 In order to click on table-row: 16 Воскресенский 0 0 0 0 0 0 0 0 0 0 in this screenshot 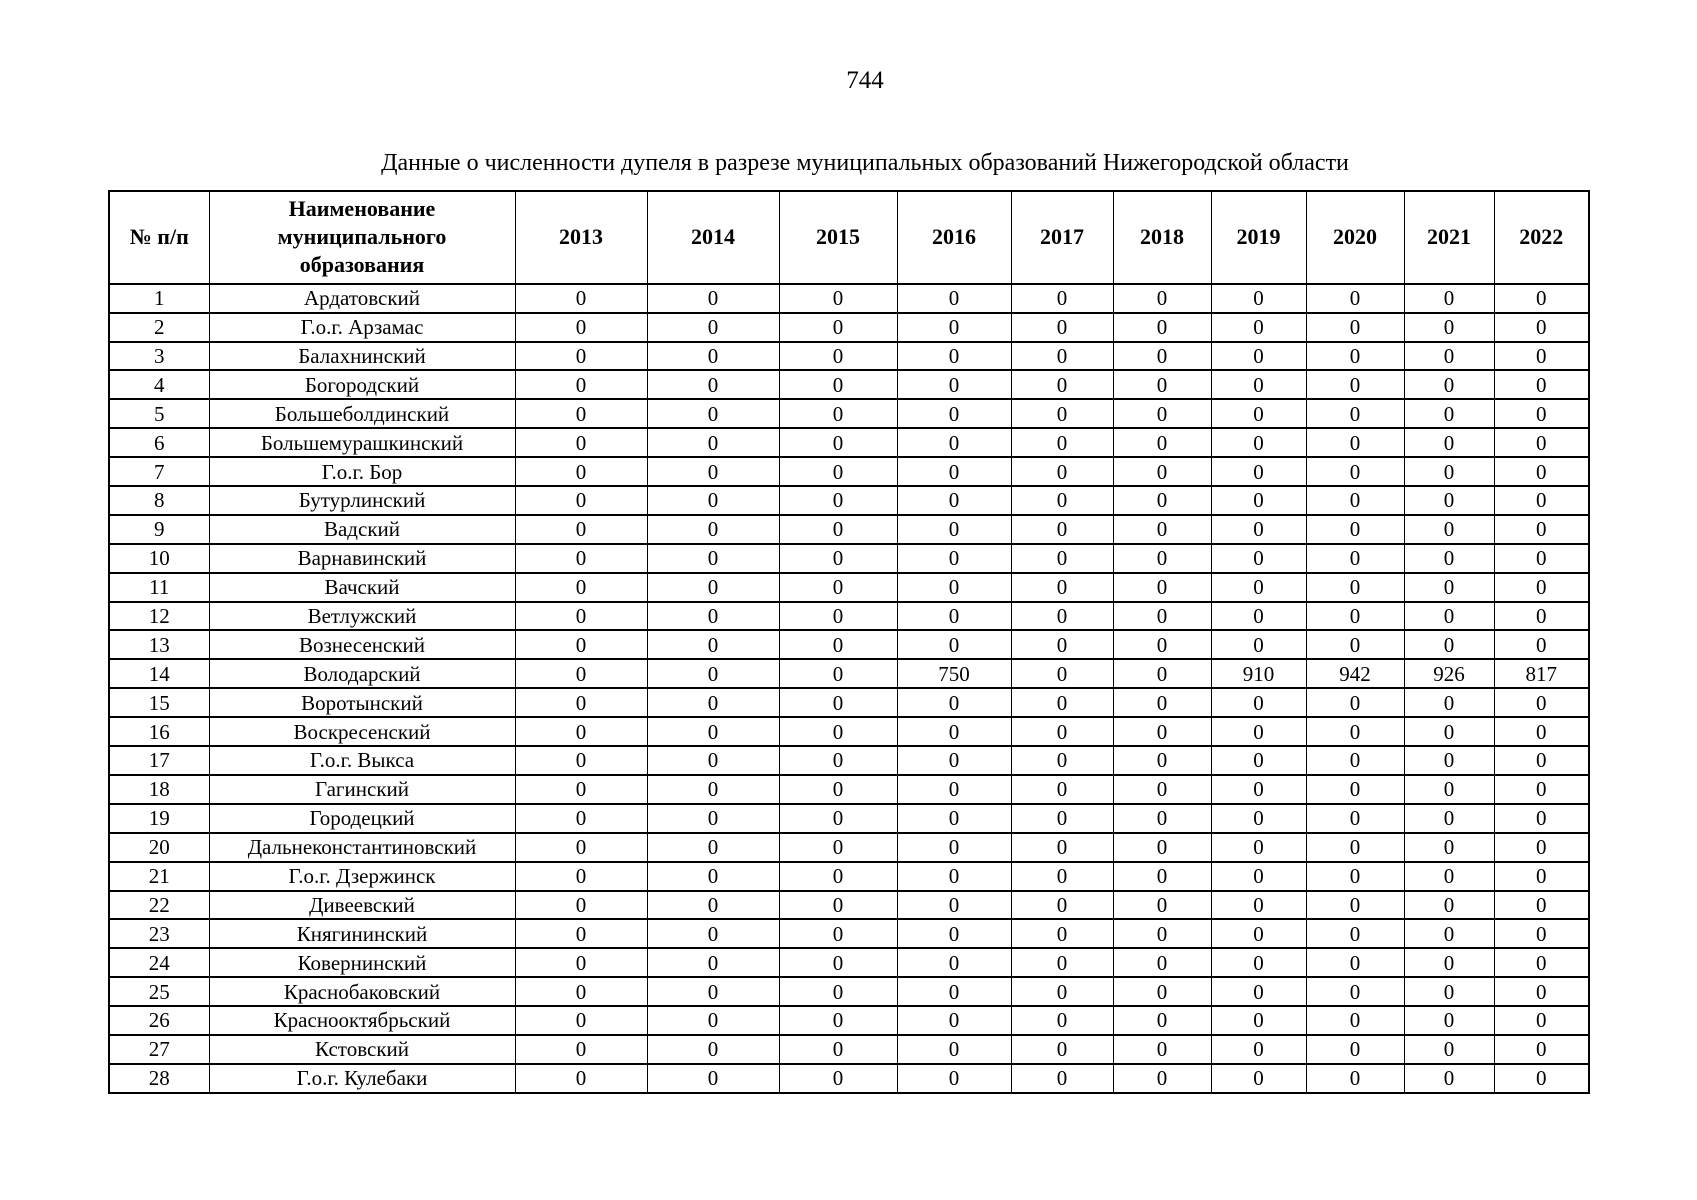, I will do `click(849, 732)`.